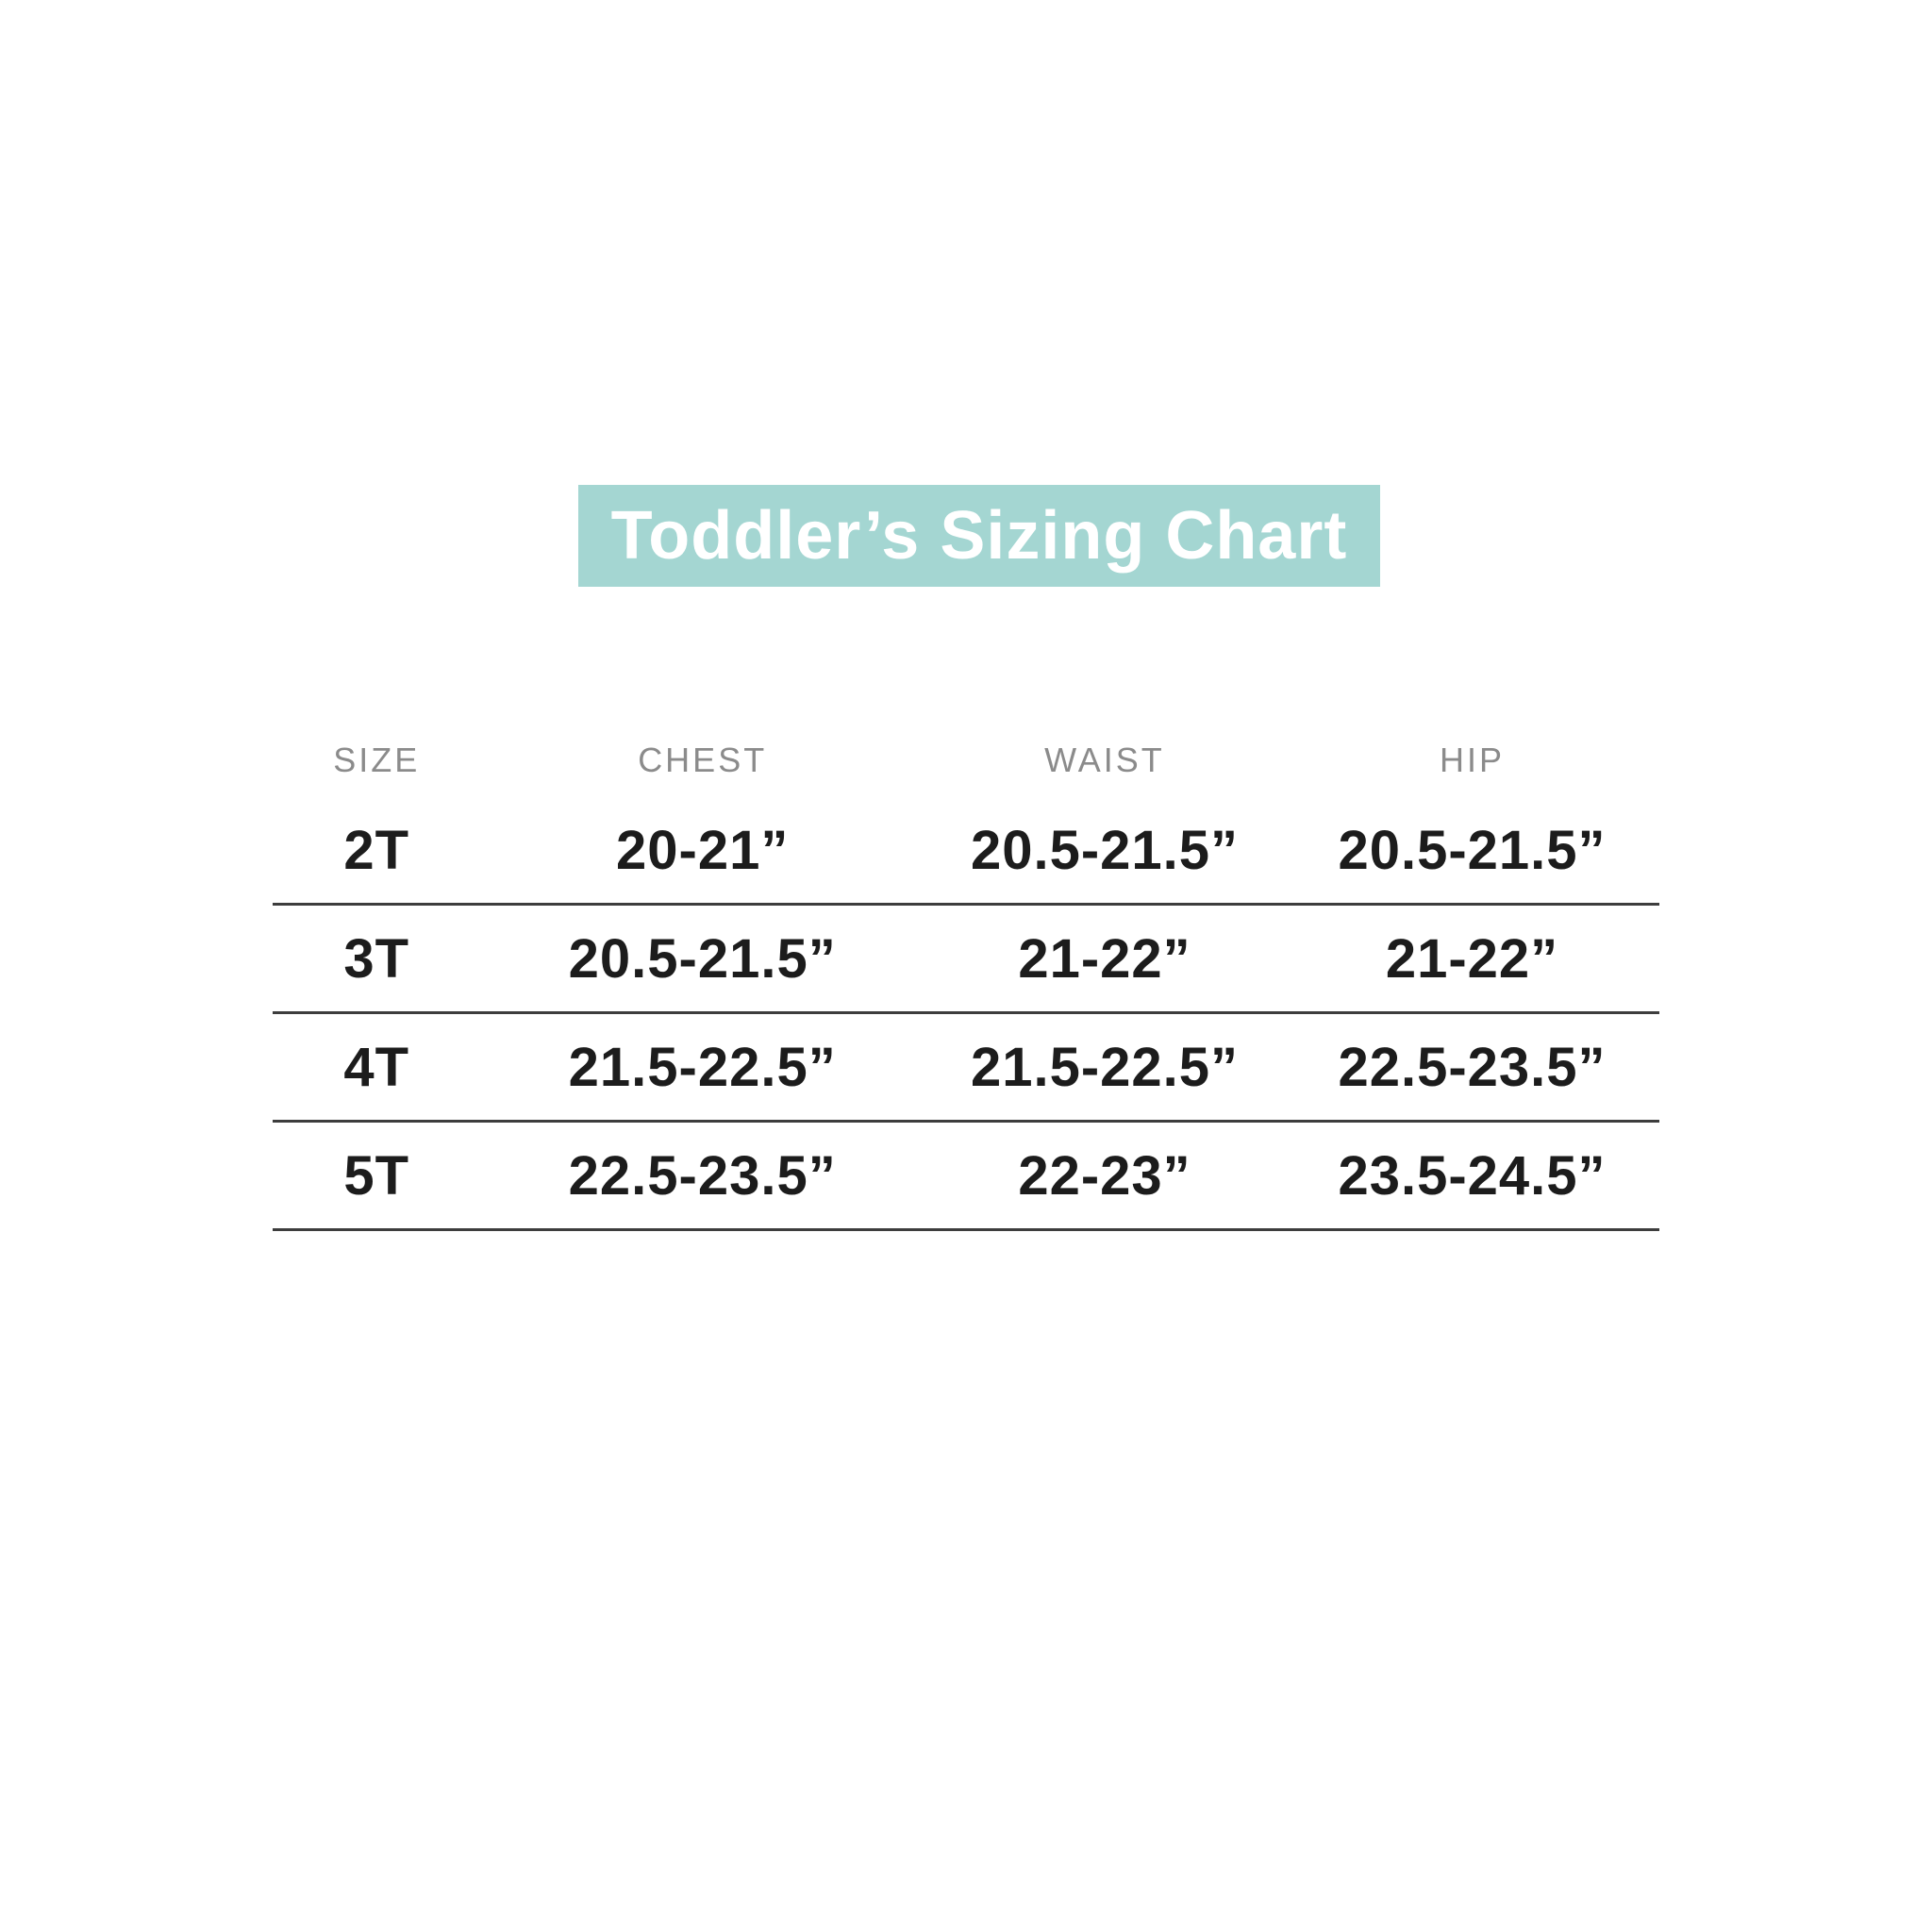 This screenshot has width=1932, height=1932. Describe the element at coordinates (377, 1175) in the screenshot. I see `cell-size: 5T` at that location.